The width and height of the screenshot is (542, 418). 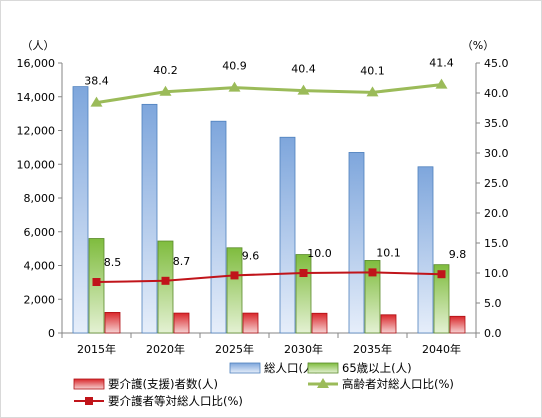 I want to click on x-tick-label: 2030年, so click(x=303, y=349).